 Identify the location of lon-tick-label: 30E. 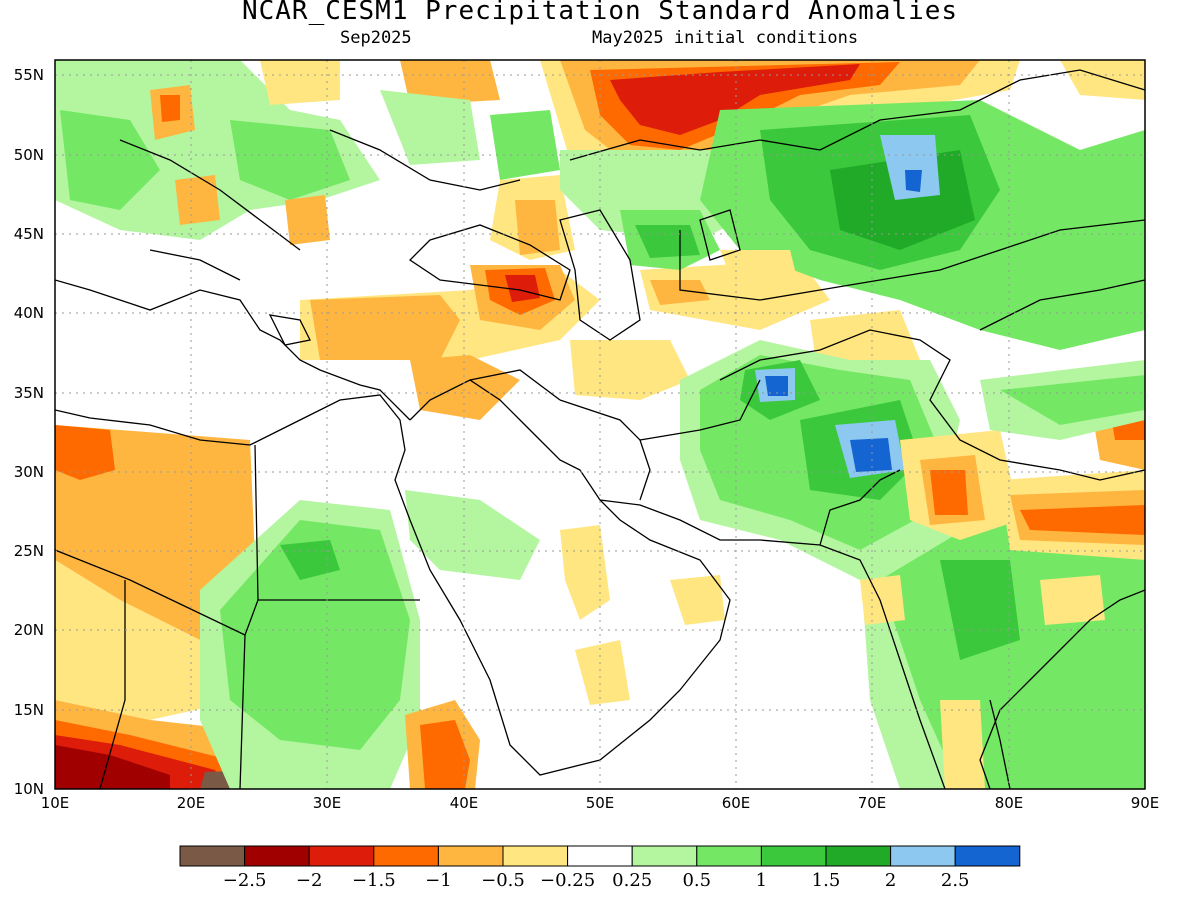
(327, 803).